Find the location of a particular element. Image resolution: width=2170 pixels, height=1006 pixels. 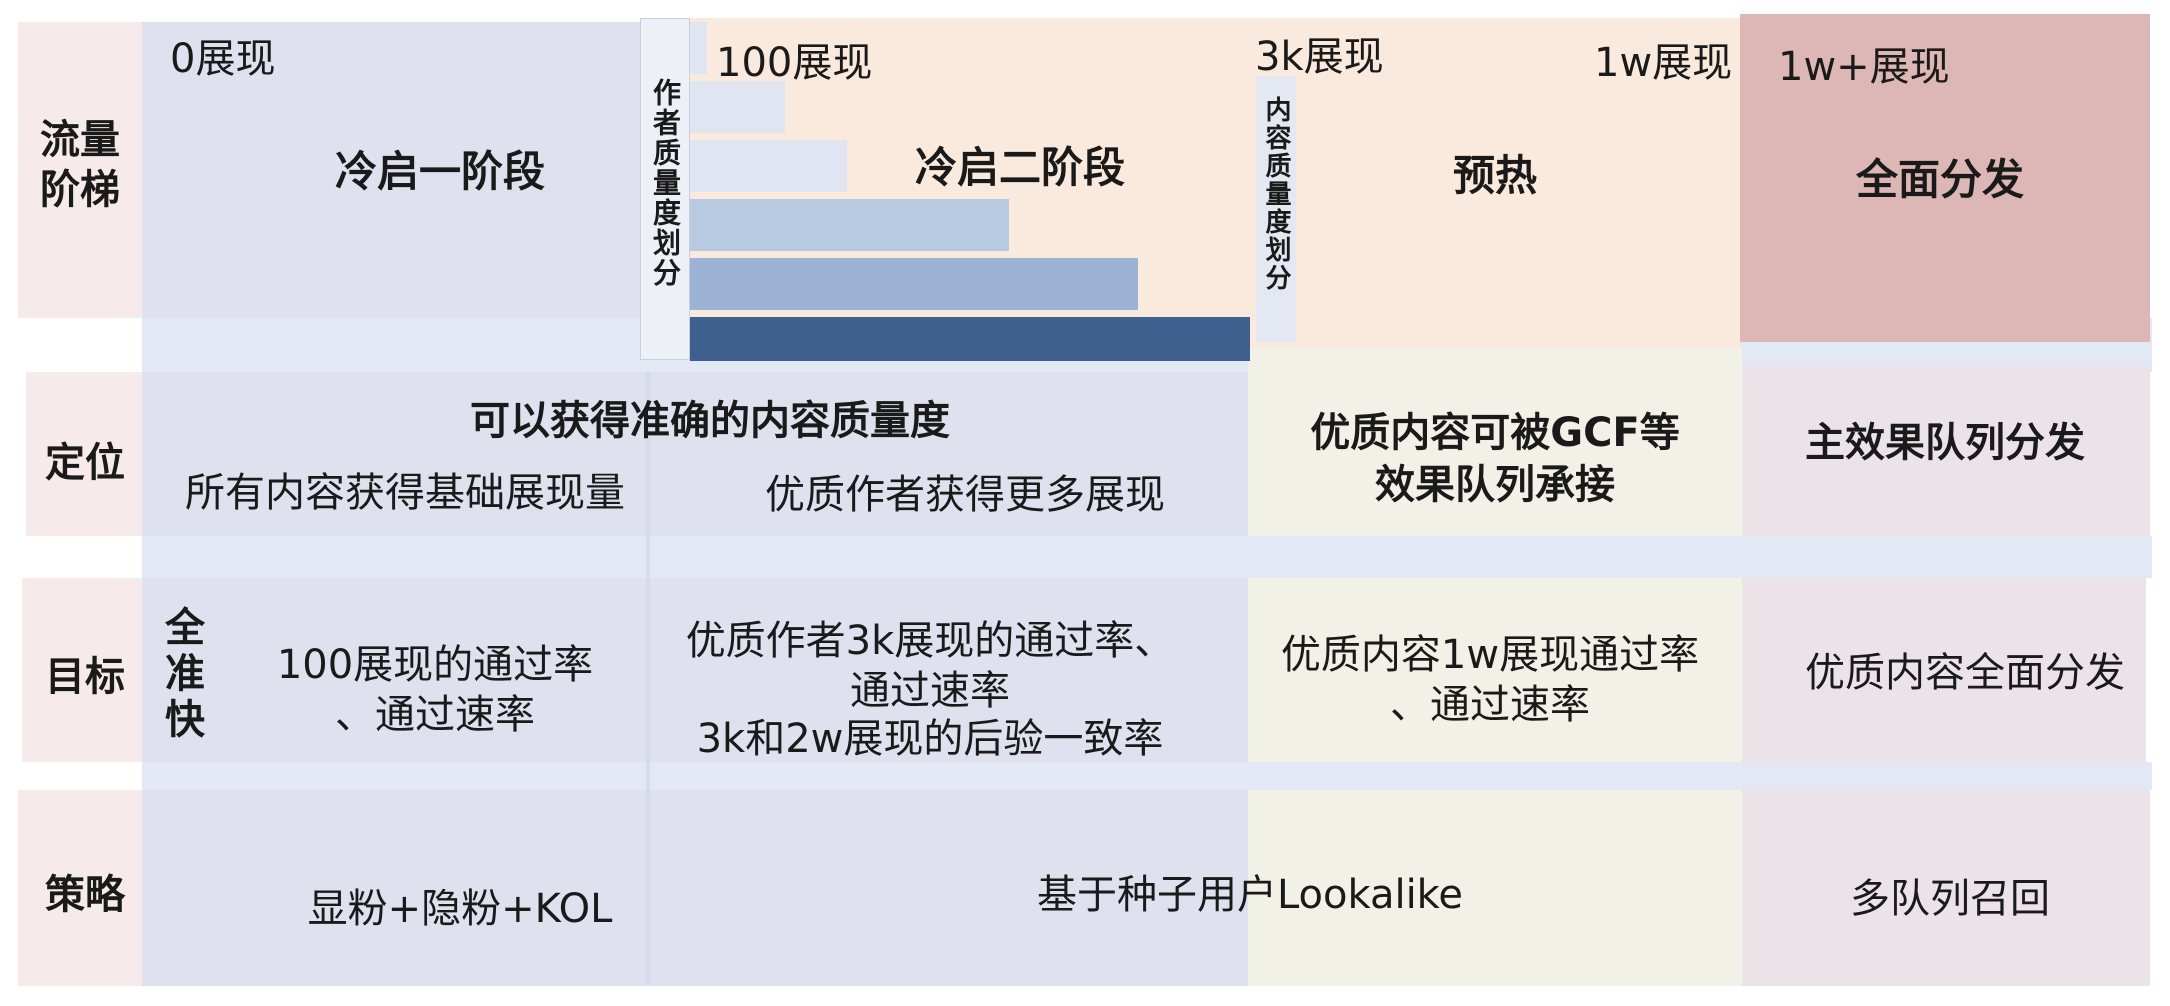

milestone-3k: 3k展现 is located at coordinates (1319, 57).